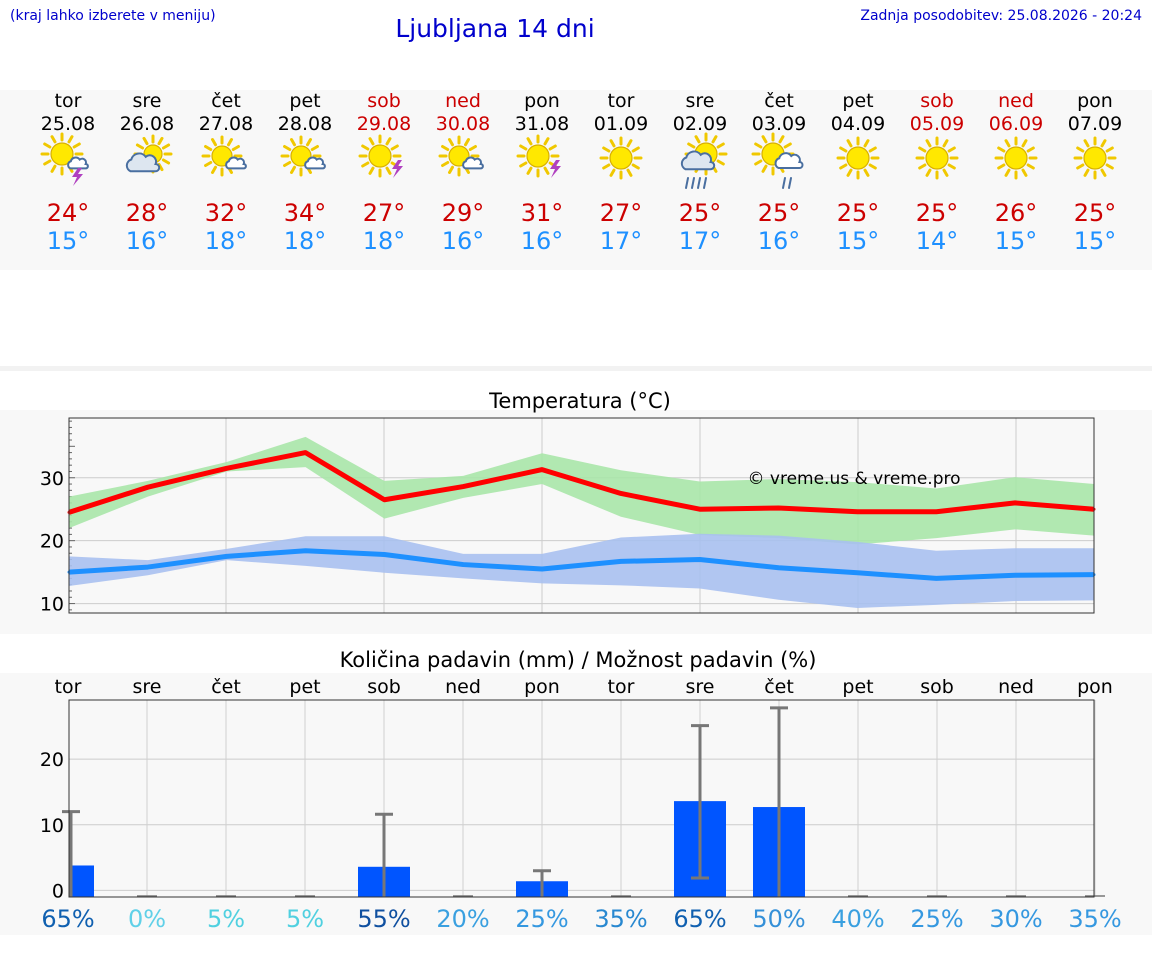  I want to click on precip-day-label: tor, so click(68, 687).